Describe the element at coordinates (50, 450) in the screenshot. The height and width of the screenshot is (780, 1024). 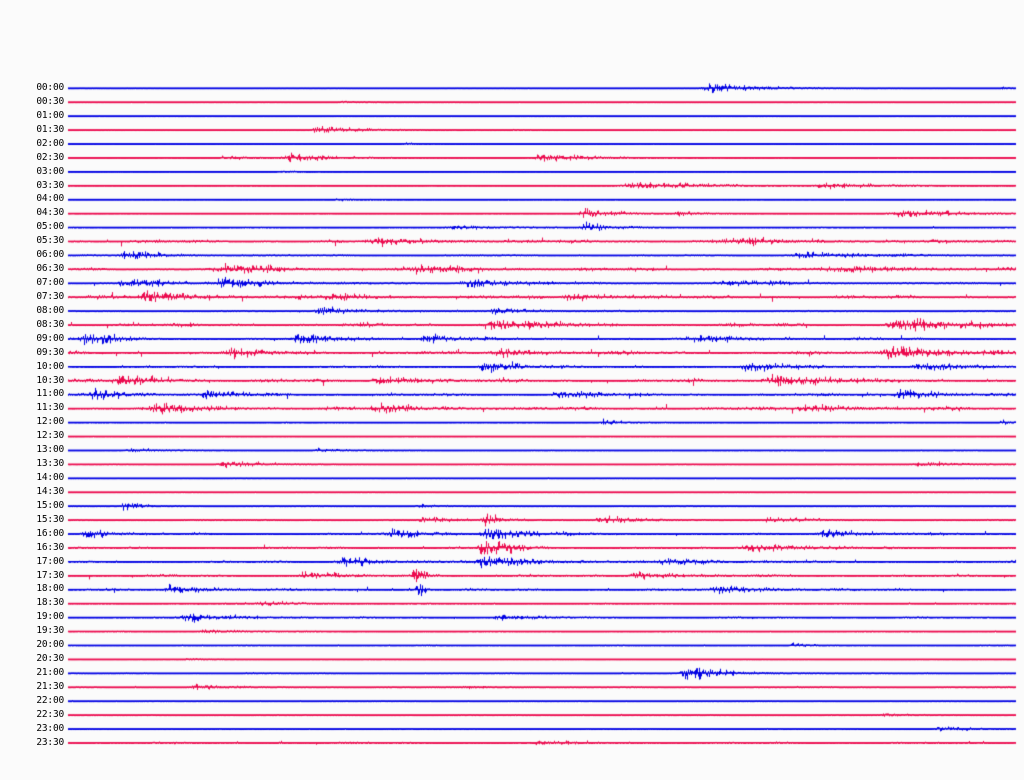
I see `time-label: 13:00` at that location.